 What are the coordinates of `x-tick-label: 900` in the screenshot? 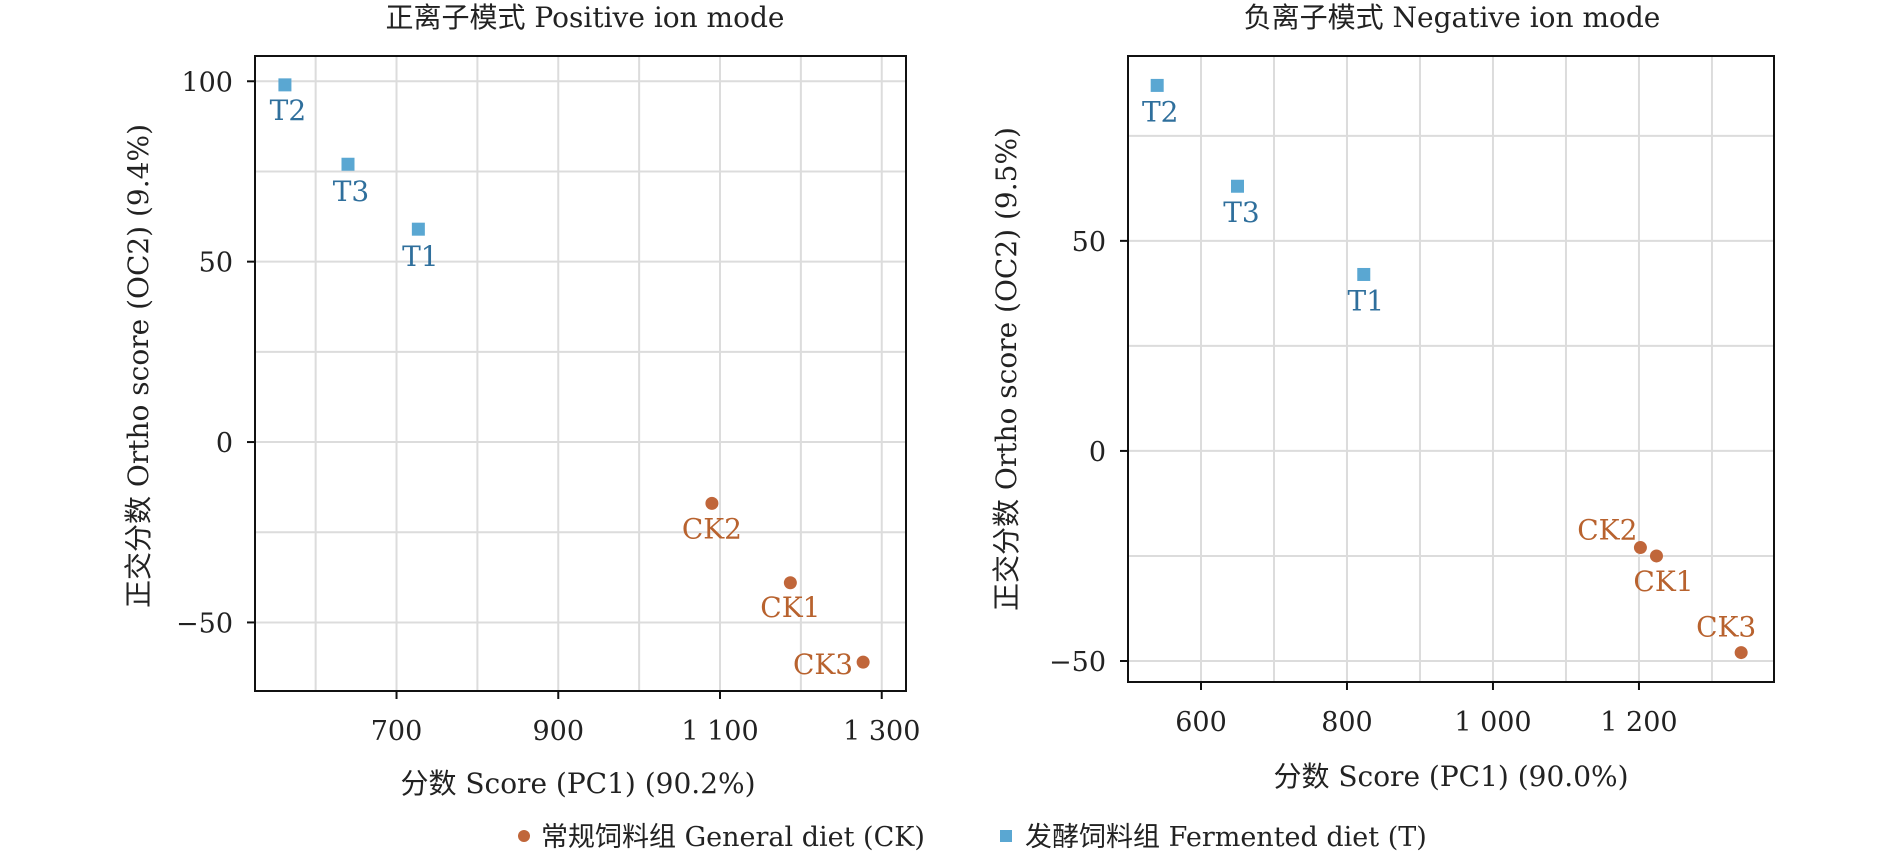 It's located at (558, 731).